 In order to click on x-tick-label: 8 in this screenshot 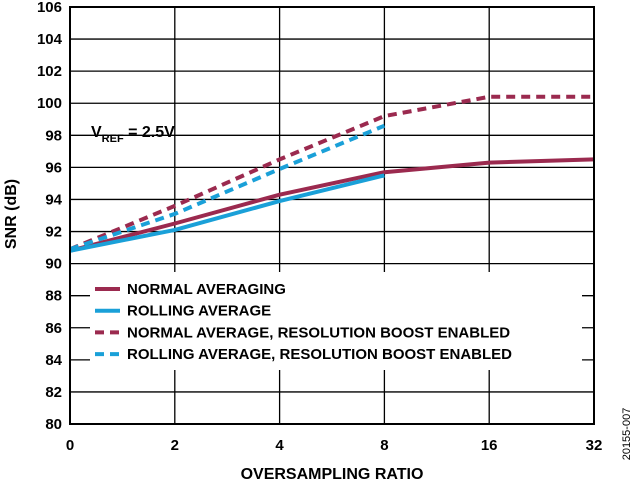, I will do `click(384, 445)`.